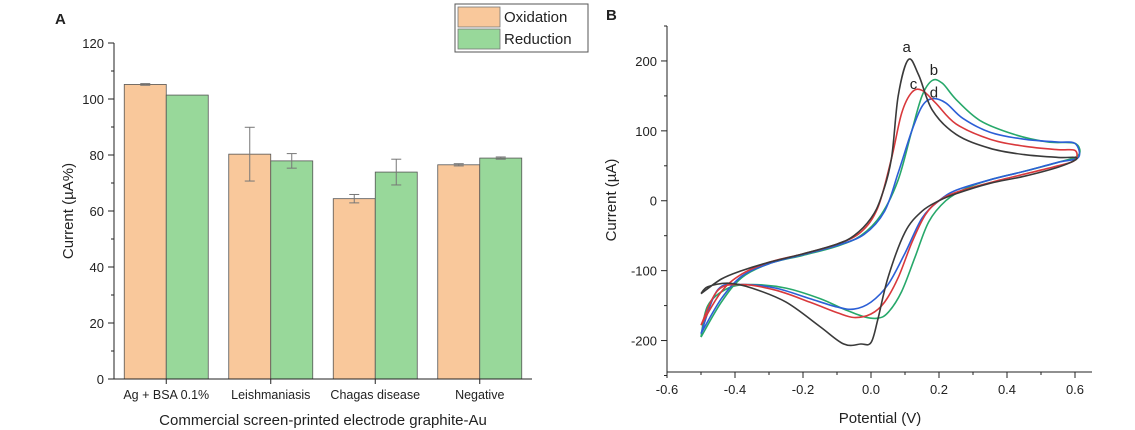 The image size is (1135, 430). What do you see at coordinates (914, 84) in the screenshot?
I see `curve-label-c: c` at bounding box center [914, 84].